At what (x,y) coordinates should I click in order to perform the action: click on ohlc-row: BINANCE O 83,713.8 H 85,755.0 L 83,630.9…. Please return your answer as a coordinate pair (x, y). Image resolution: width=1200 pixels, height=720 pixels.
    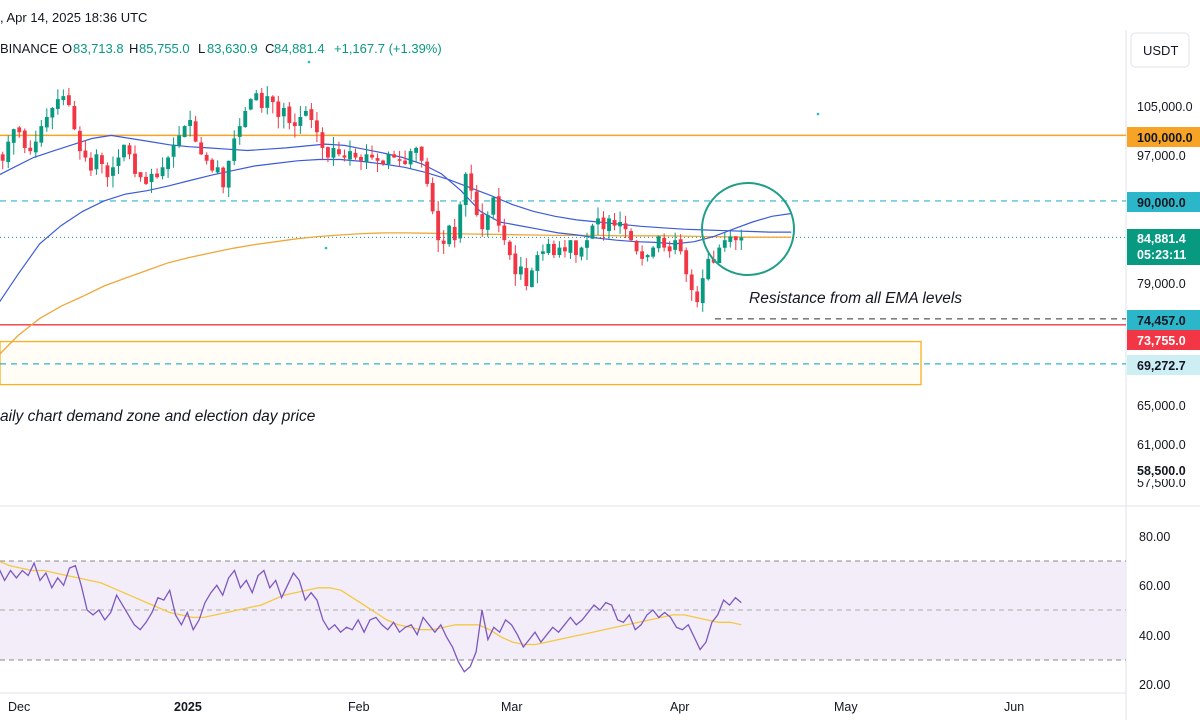
    Looking at the image, I should click on (221, 48).